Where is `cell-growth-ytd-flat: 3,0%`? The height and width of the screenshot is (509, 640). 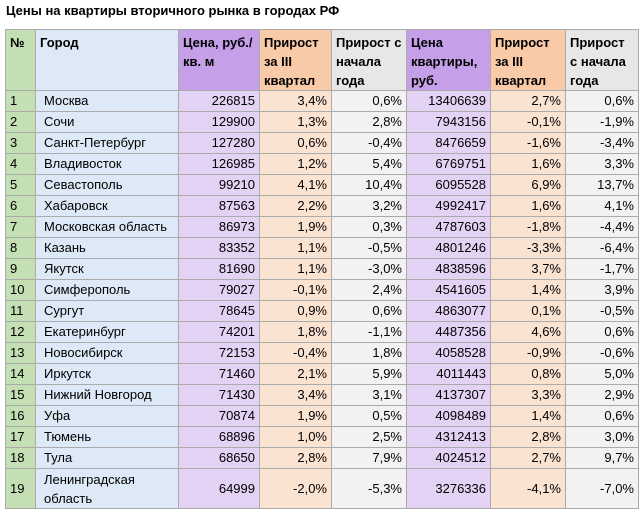
cell-growth-ytd-flat: 3,0% is located at coordinates (602, 437).